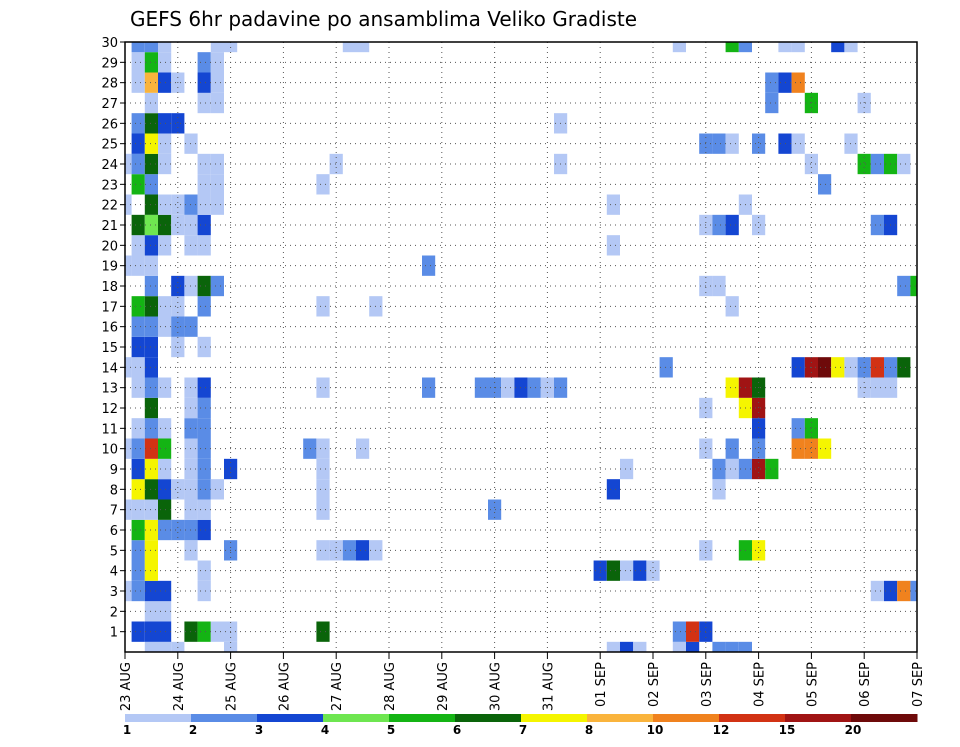 The image size is (960, 747). What do you see at coordinates (109, 185) in the screenshot?
I see `y-tick-label: 23` at bounding box center [109, 185].